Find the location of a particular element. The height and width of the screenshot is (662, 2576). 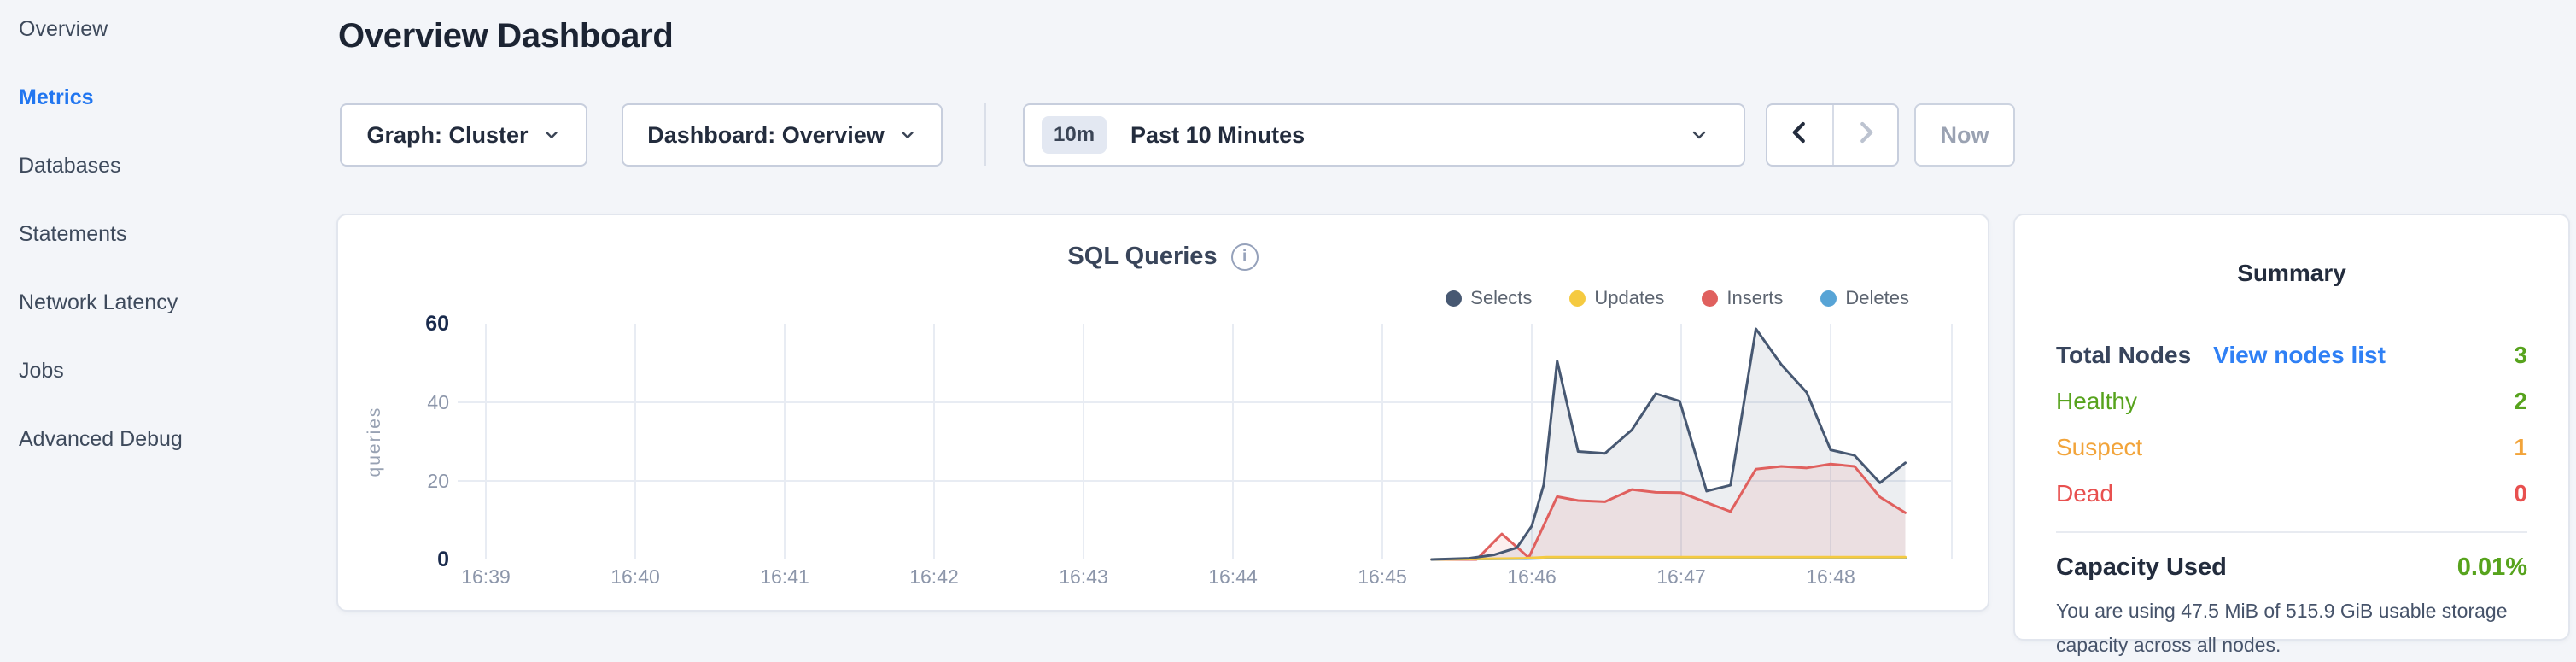

sidebar-item-network-latency: Network Latency is located at coordinates (98, 302).